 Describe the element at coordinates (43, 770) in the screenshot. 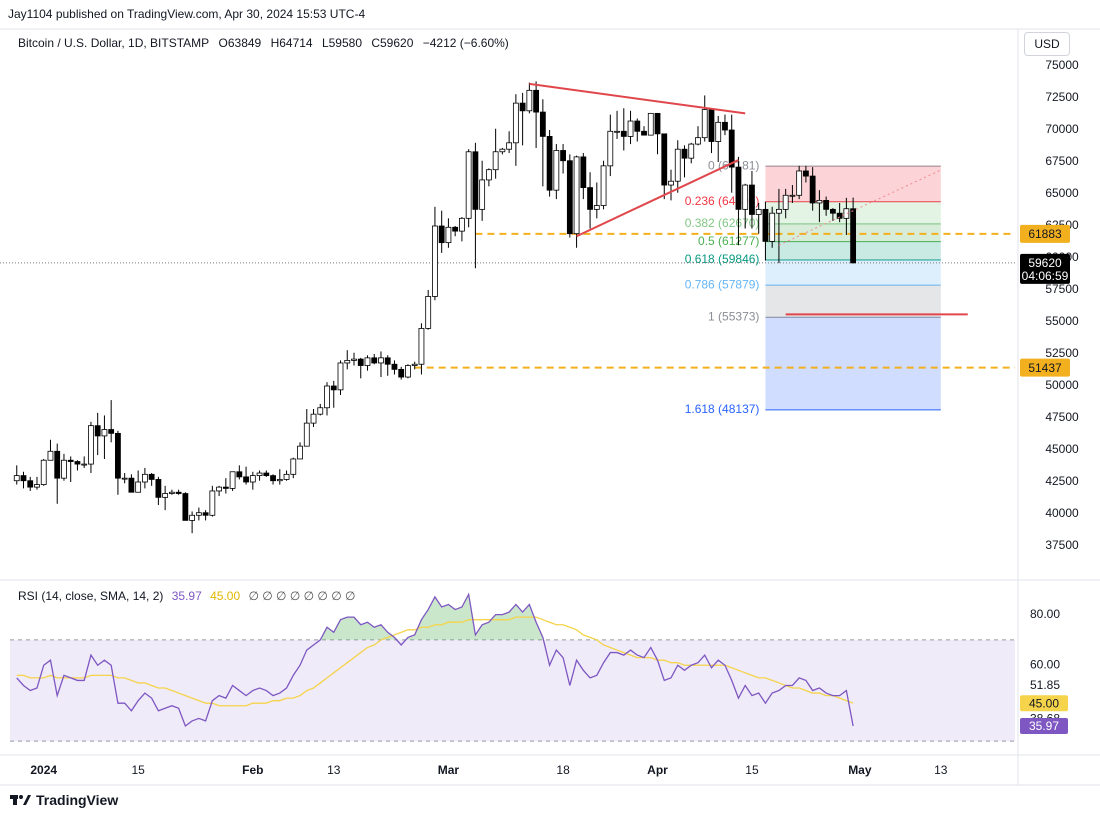

I see `x-tick-label: 2024` at that location.